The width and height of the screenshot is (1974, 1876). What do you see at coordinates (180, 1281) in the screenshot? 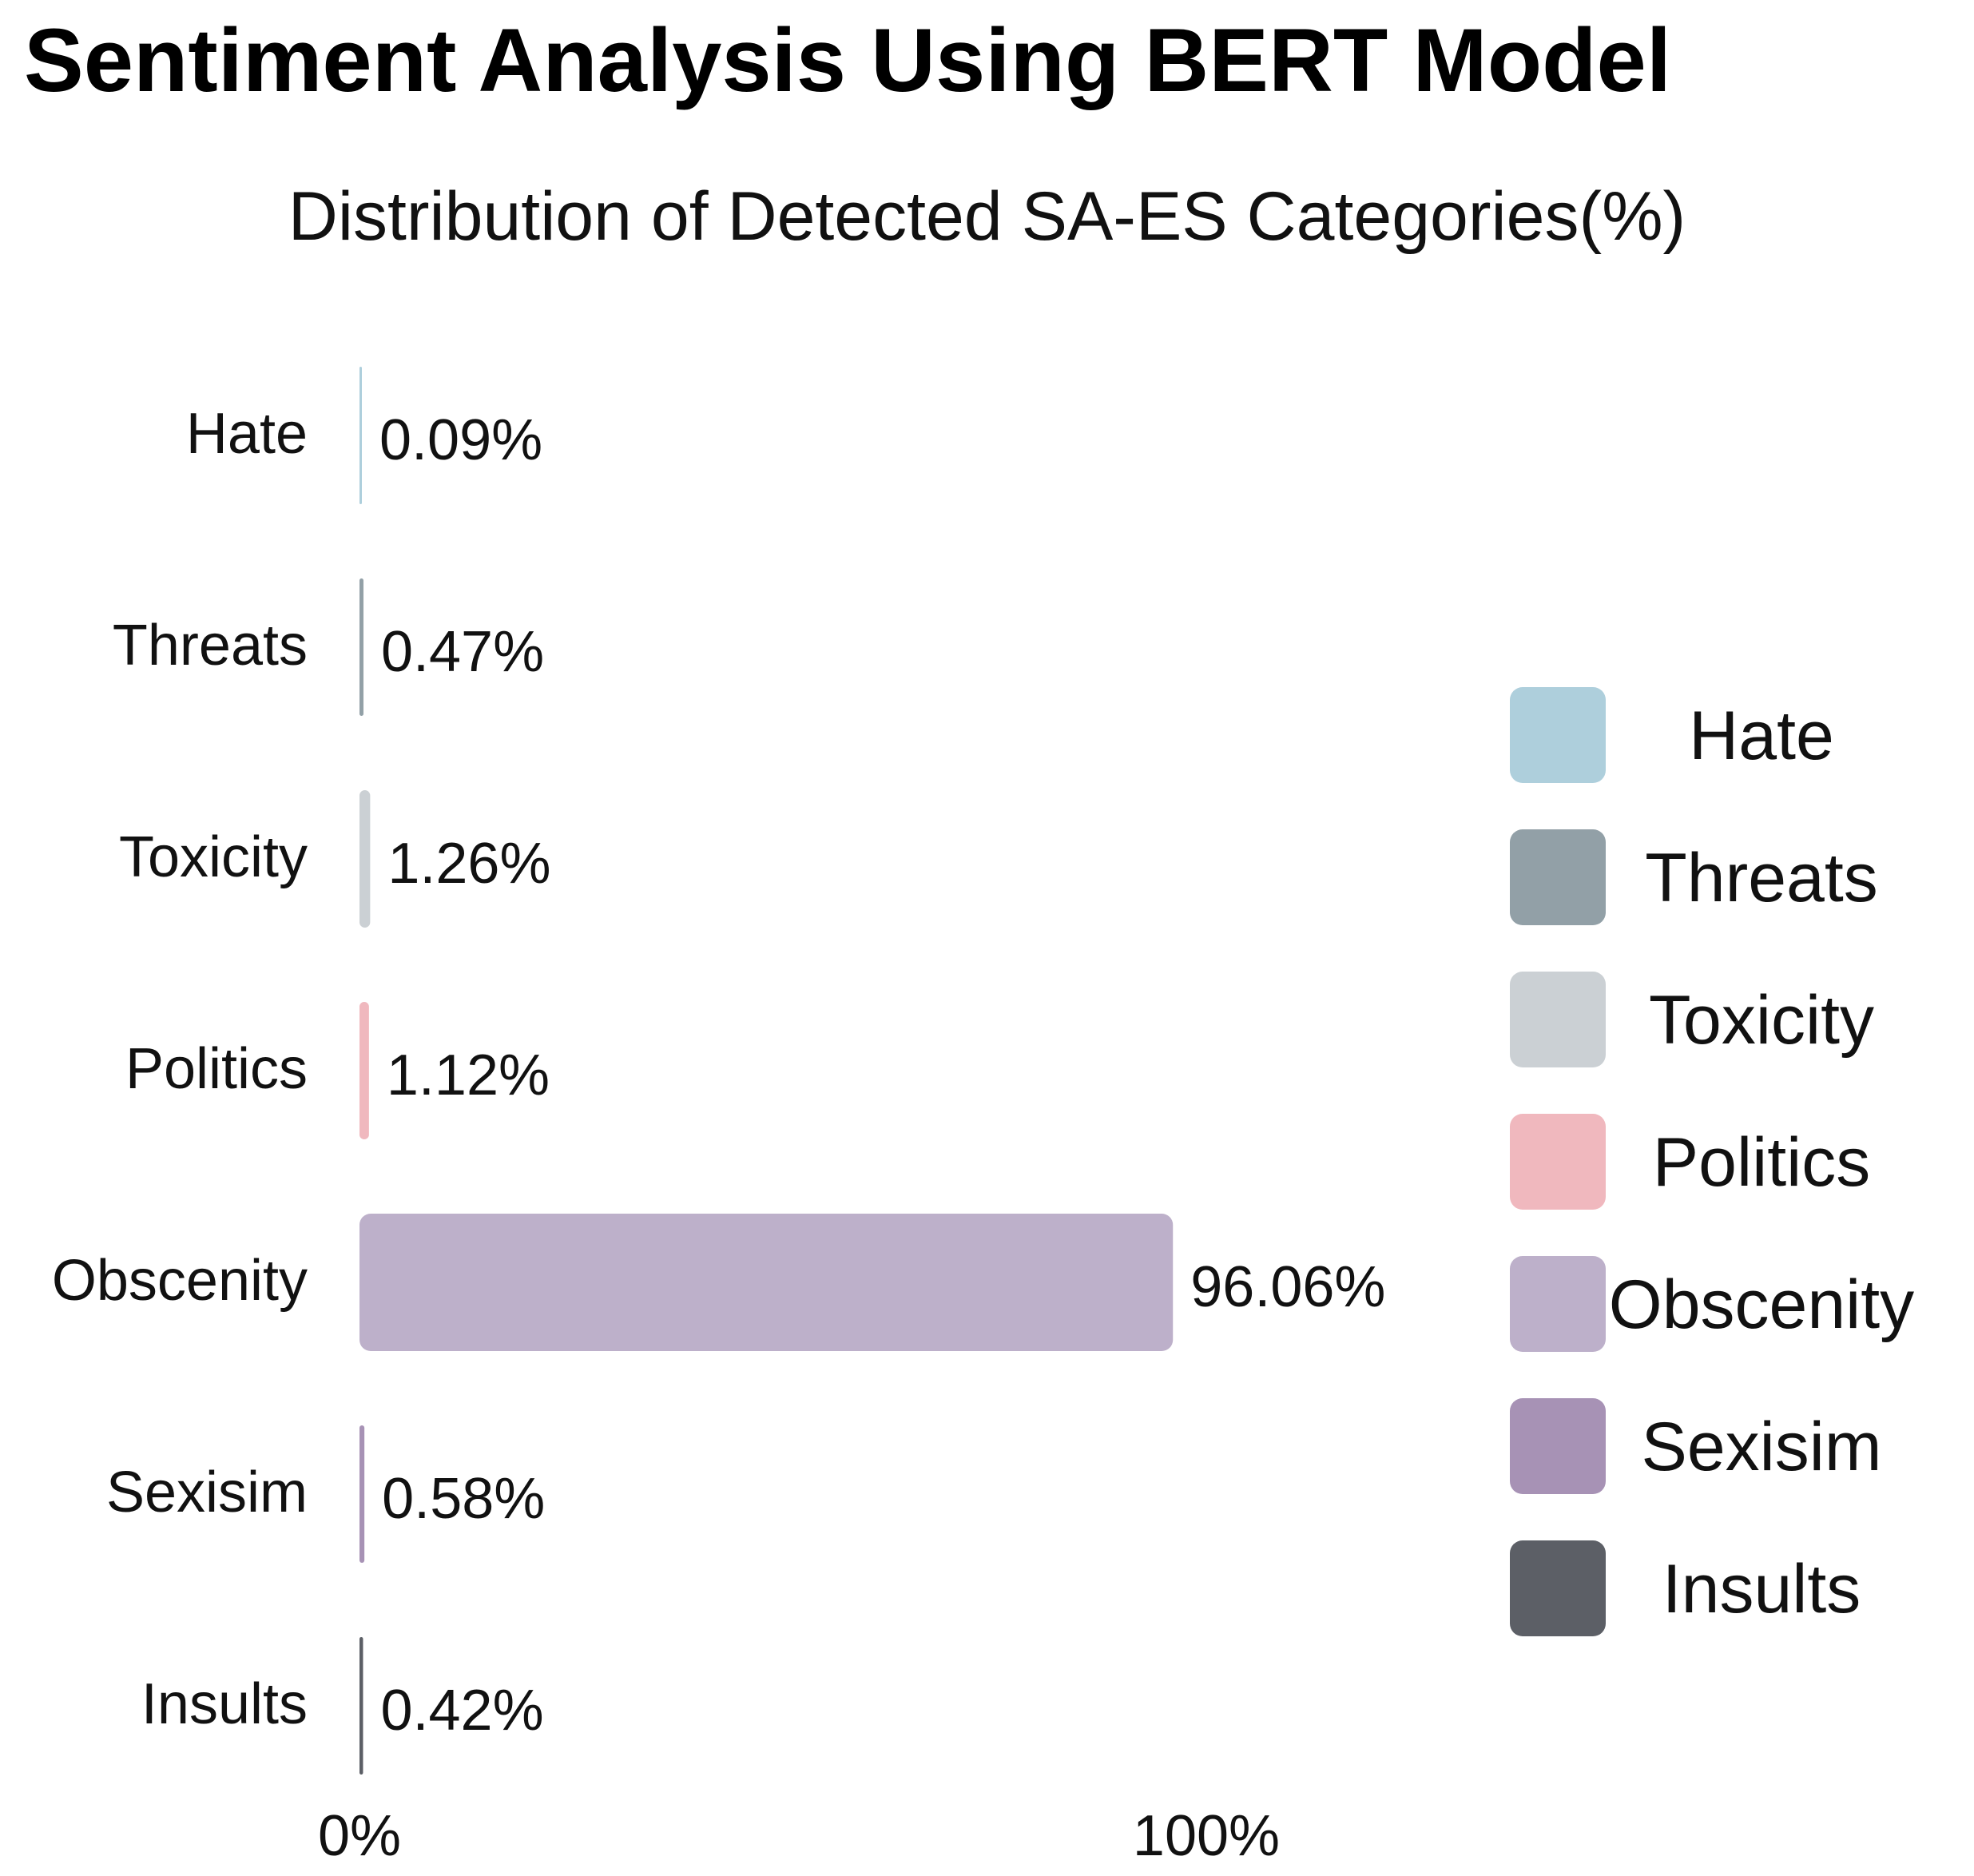
I see `y-tick-label-obscenity: Obscenity` at bounding box center [180, 1281].